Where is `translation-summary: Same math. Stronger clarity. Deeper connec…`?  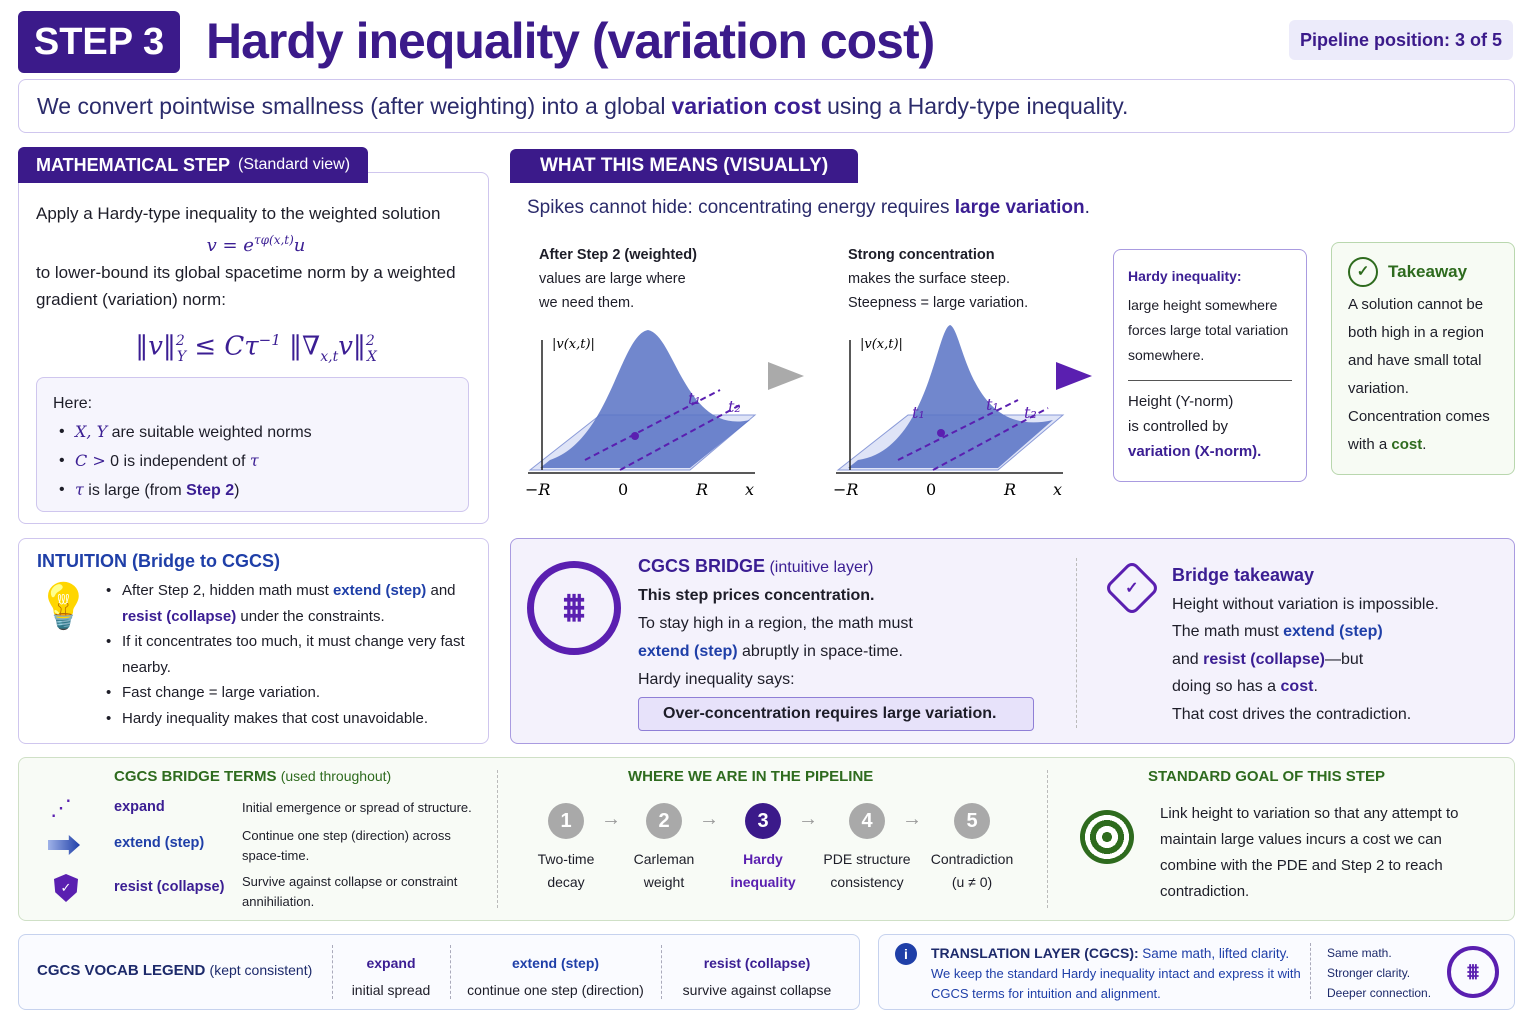 translation-summary: Same math. Stronger clarity. Deeper connec… is located at coordinates (1379, 973).